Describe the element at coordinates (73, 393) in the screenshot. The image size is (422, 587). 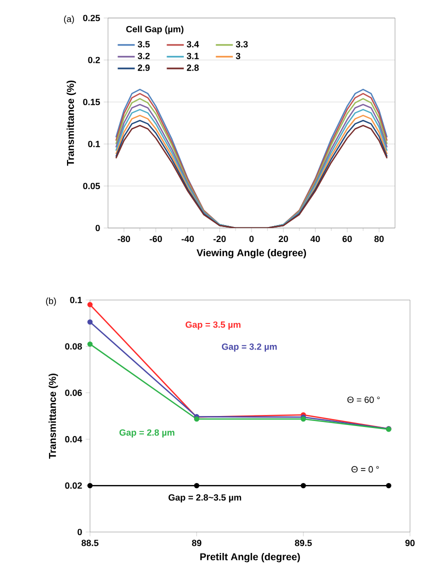
I see `y-tick-label: 0.06` at that location.